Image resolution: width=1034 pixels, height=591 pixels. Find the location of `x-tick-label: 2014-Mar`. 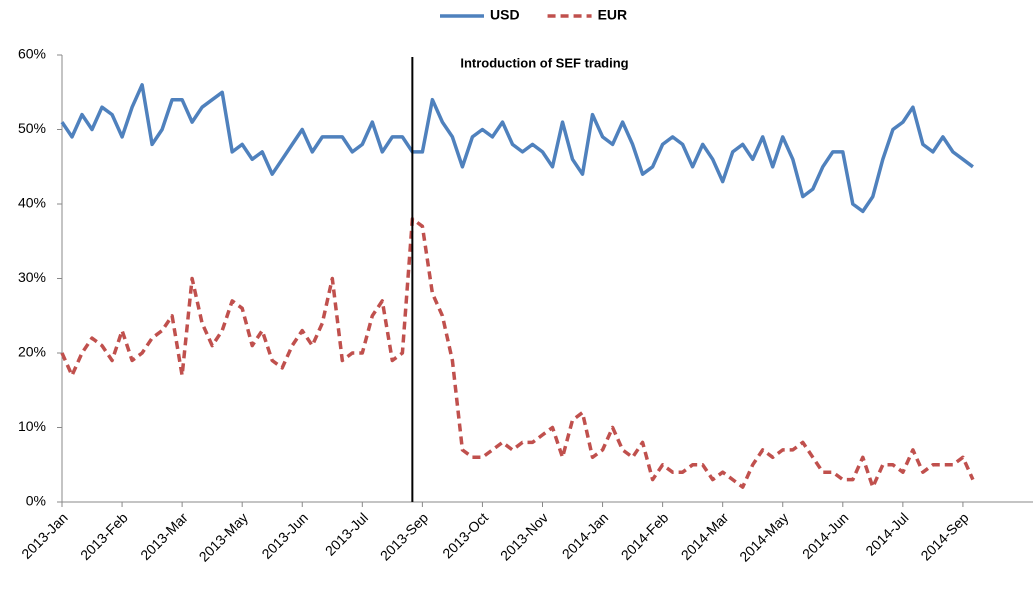

x-tick-label: 2014-Mar is located at coordinates (705, 536).